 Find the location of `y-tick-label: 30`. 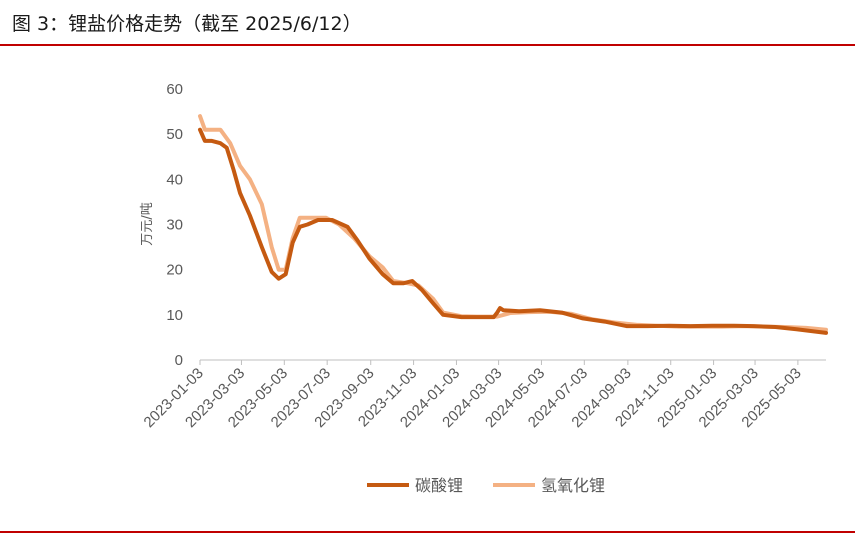

y-tick-label: 30 is located at coordinates (174, 225).